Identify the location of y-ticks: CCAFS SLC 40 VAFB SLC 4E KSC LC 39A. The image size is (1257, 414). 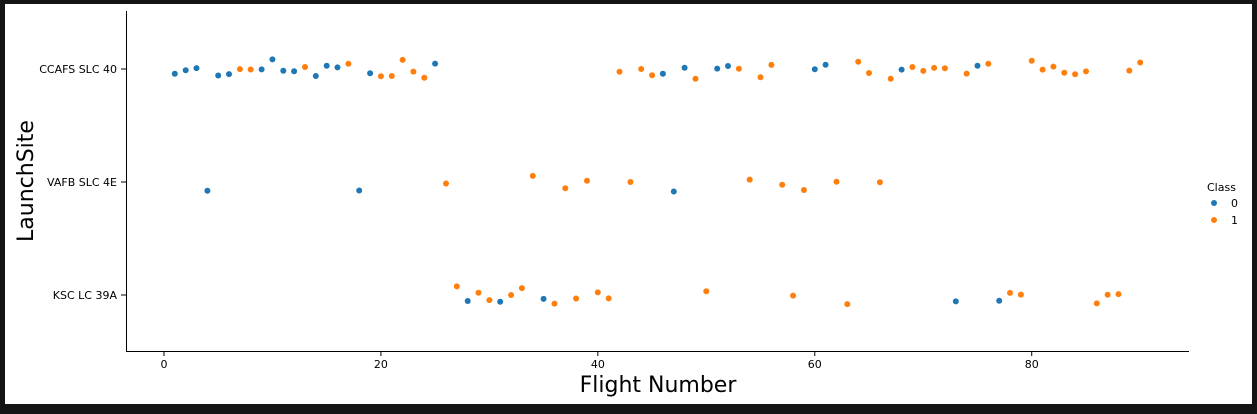
(82, 182).